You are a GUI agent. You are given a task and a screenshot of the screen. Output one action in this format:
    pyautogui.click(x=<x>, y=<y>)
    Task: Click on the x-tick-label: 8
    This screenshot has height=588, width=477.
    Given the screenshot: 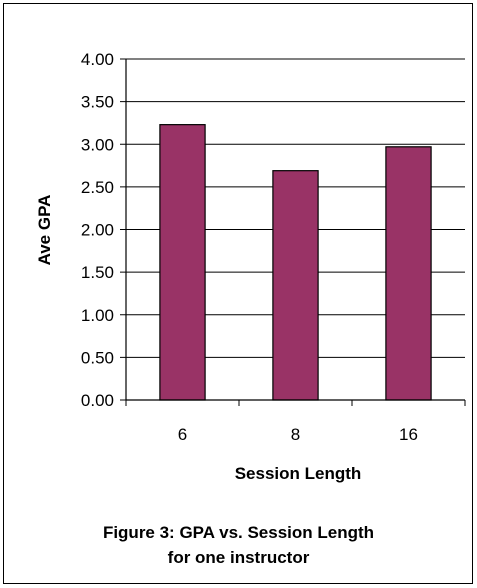 What is the action you would take?
    pyautogui.click(x=295, y=434)
    